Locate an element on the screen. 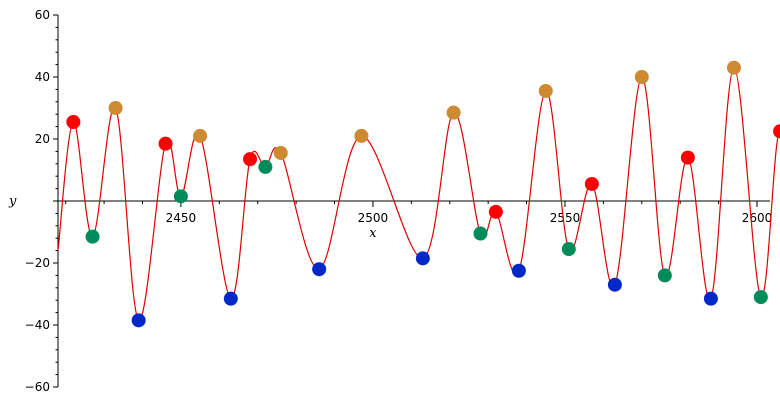  y-tick-label: 60 is located at coordinates (42, 15).